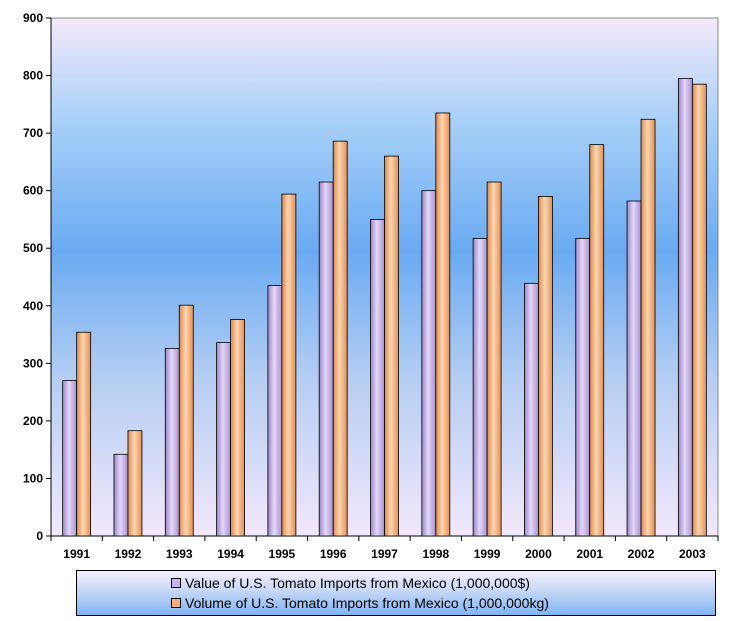  I want to click on bar-volume-1994, so click(237, 428).